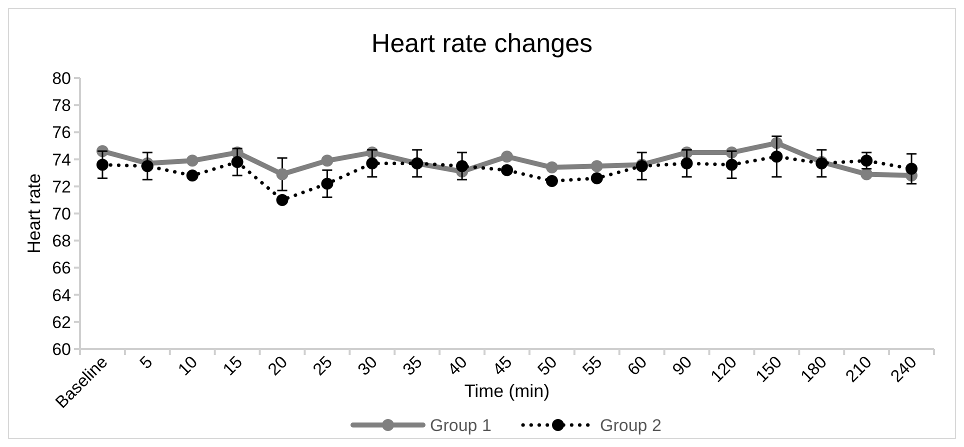 The height and width of the screenshot is (447, 964). I want to click on x-tick-label: 240, so click(903, 369).